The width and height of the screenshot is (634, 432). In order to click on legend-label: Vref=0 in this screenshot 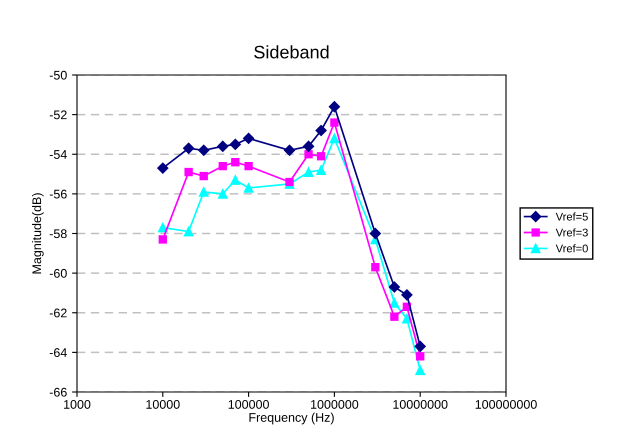, I will do `click(572, 248)`.